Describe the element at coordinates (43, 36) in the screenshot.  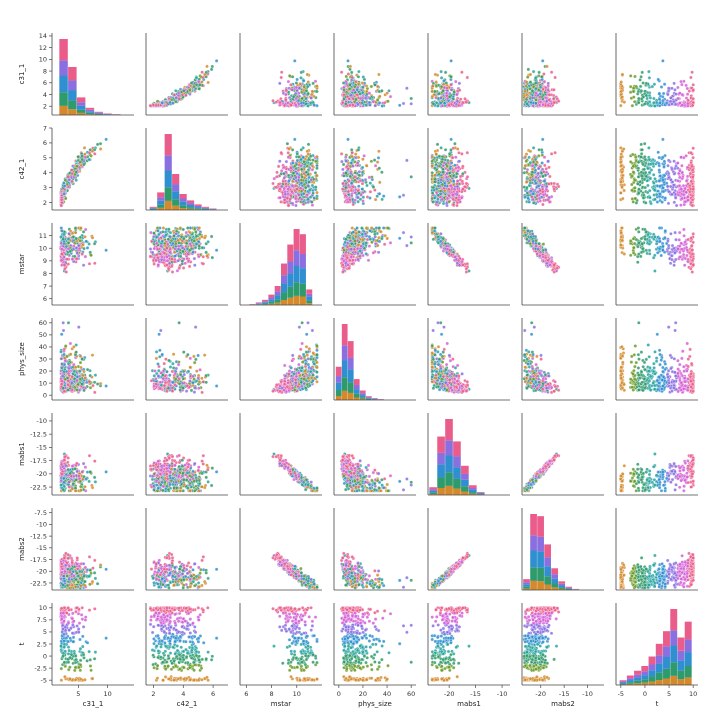
I see `y-tick-label: 14` at that location.